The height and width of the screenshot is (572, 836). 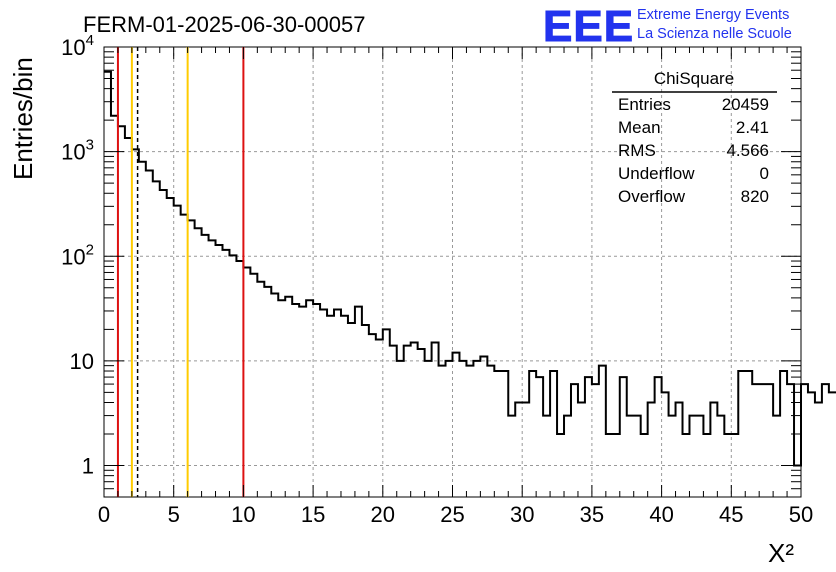 What do you see at coordinates (224, 24) in the screenshot?
I see `chart-title: FERM-01-2025-06-30-00057` at bounding box center [224, 24].